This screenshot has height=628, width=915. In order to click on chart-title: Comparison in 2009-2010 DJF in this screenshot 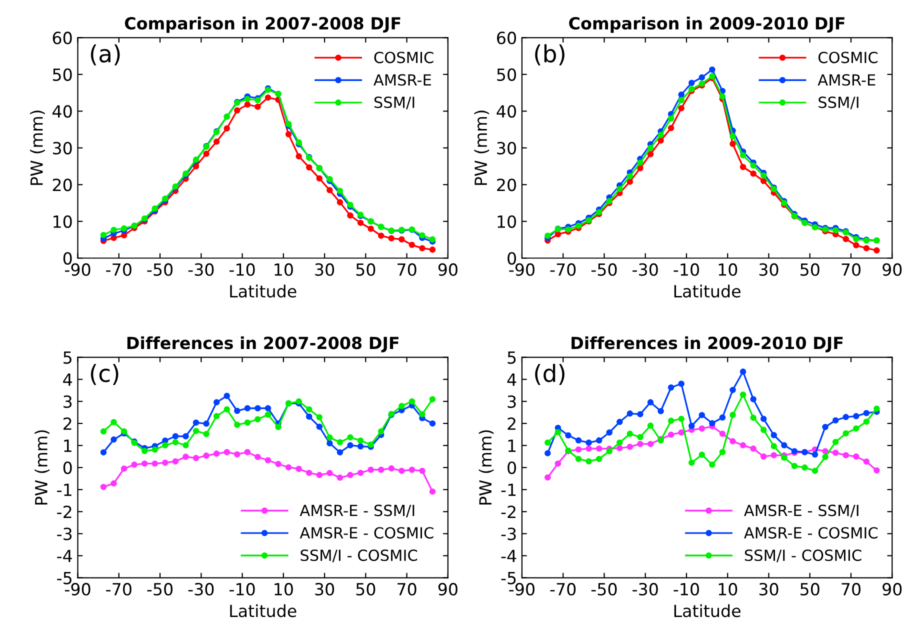, I will do `click(706, 24)`.